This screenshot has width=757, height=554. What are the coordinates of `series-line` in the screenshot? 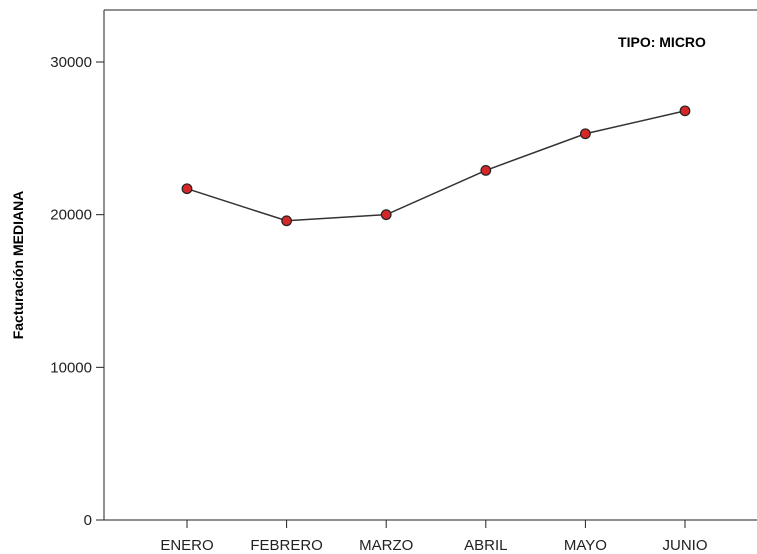 It's located at (436, 166).